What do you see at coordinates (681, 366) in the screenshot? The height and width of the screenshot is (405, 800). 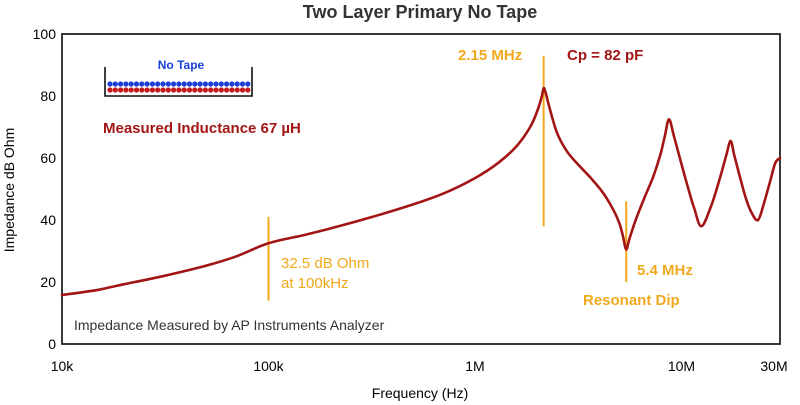 I see `x-tick-label: 10M` at bounding box center [681, 366].